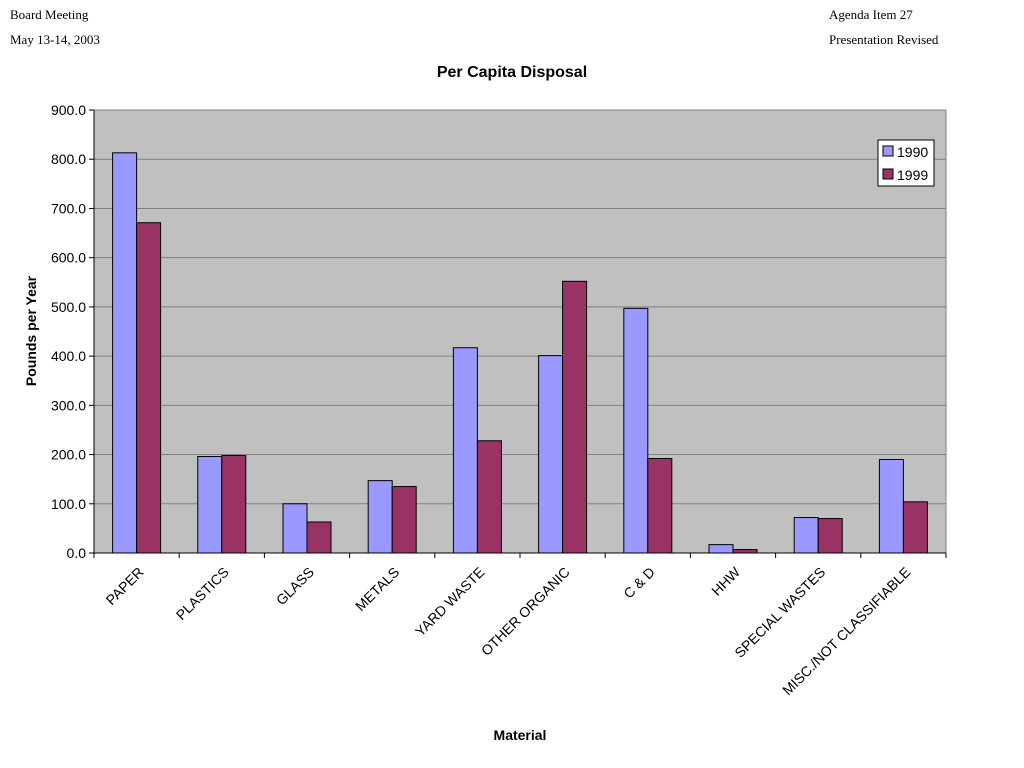  What do you see at coordinates (888, 174) in the screenshot?
I see `legend-swatch-1999` at bounding box center [888, 174].